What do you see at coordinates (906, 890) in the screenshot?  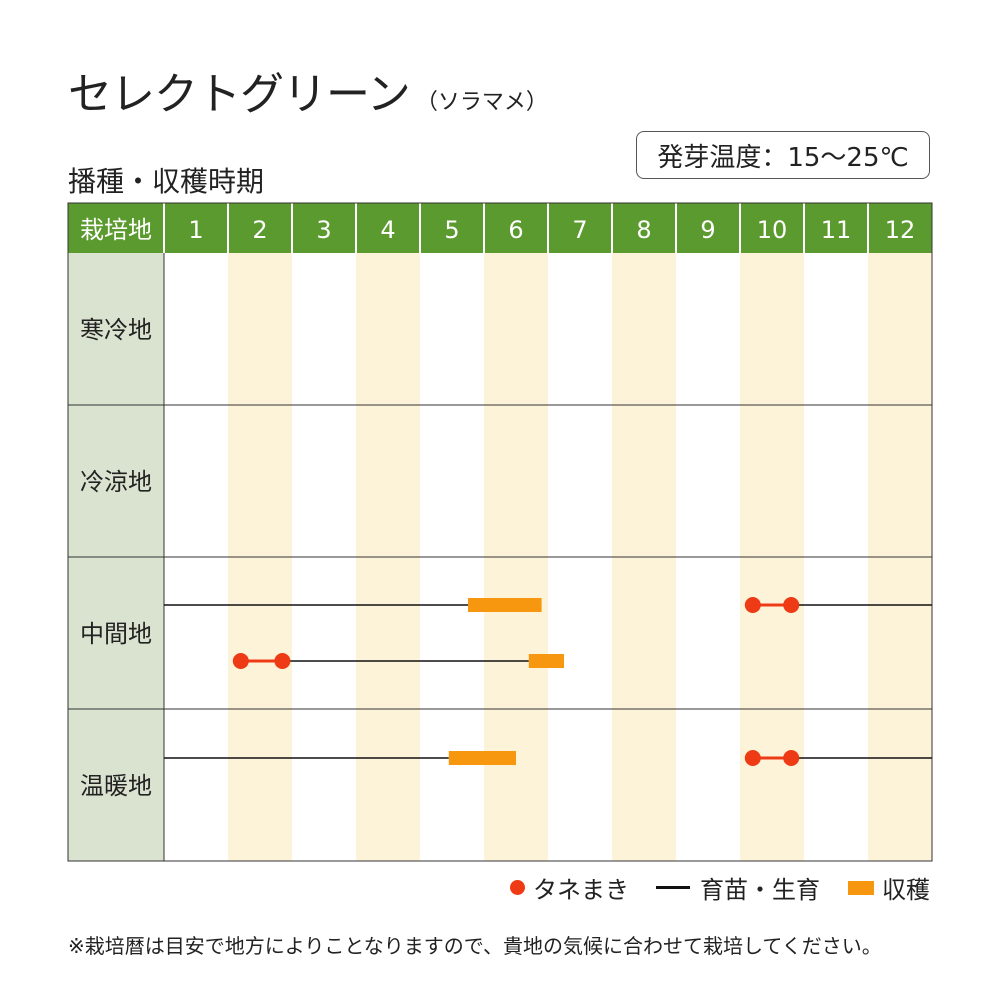 I see `legend-harvest-label: 収穫` at bounding box center [906, 890].